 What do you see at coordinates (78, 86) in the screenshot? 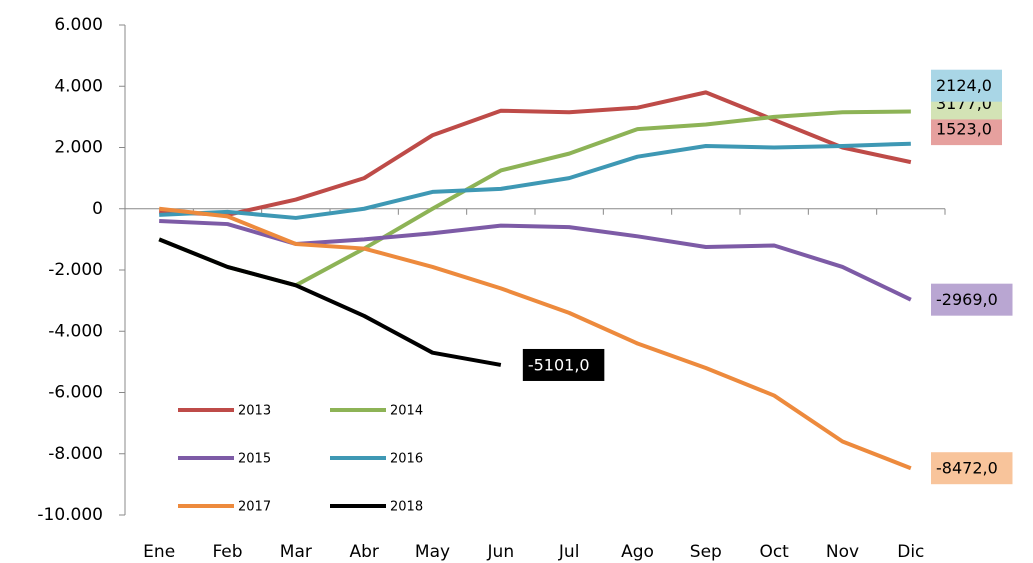
I see `y-tick-label: 4.000` at bounding box center [78, 86].